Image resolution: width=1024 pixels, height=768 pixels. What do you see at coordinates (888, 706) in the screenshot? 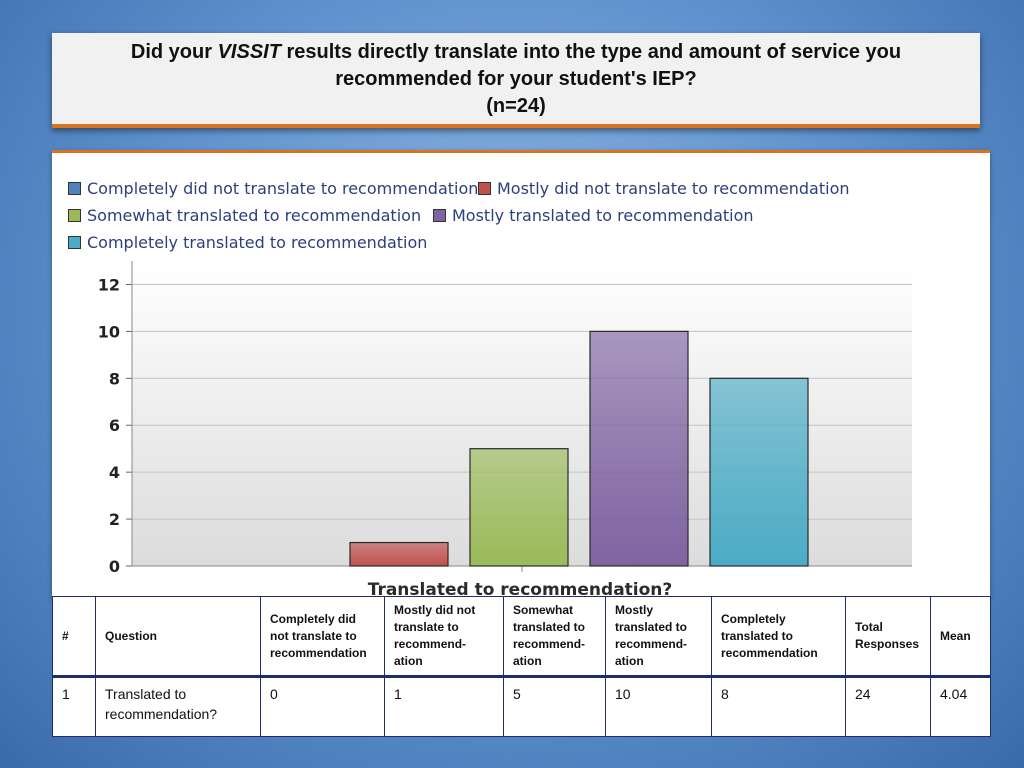
I see `table-cell: 24` at bounding box center [888, 706].